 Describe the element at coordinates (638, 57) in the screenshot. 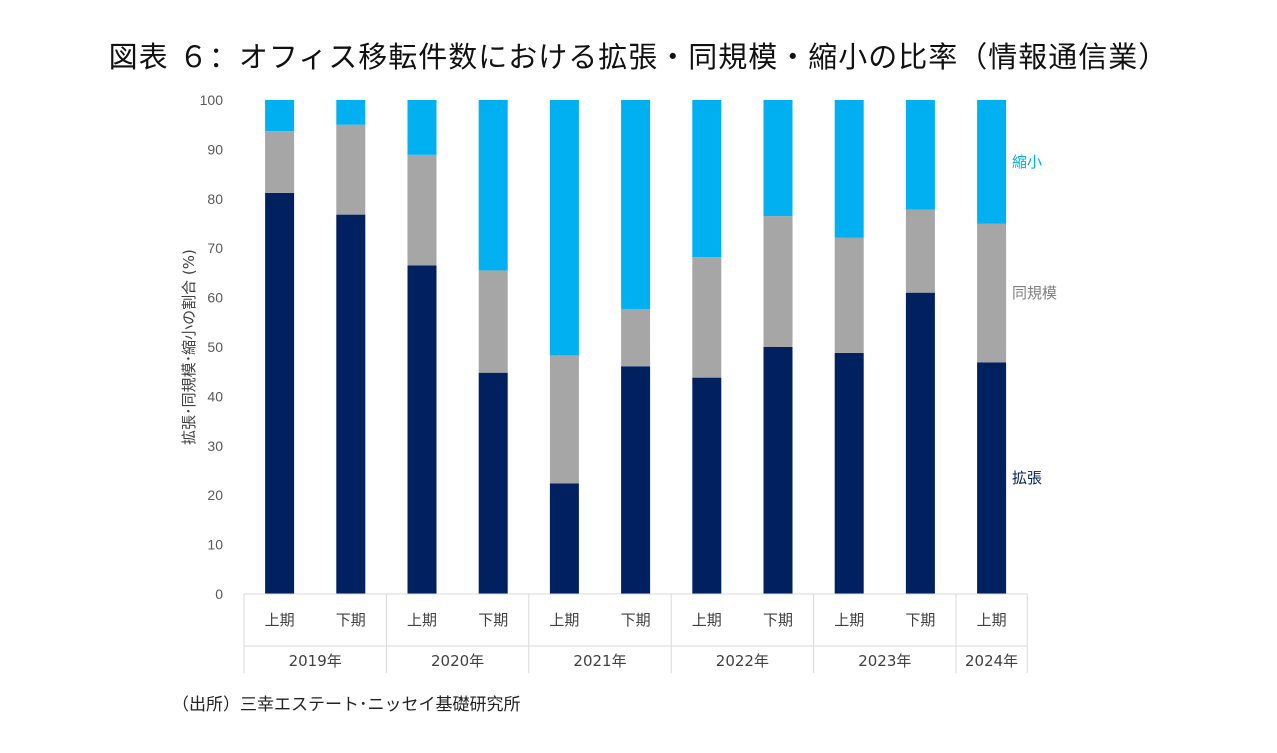

I see `chart-title: 図表 ６：オフィス移転件数における拡張・同規模・縮小の比率（情報通信業）` at that location.